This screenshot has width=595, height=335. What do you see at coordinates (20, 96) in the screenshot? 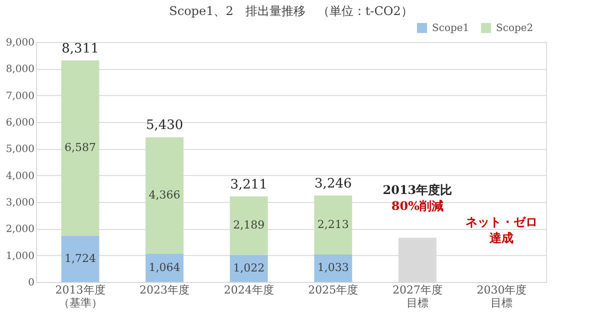
I see `y-tick-label: 7,000` at bounding box center [20, 96].